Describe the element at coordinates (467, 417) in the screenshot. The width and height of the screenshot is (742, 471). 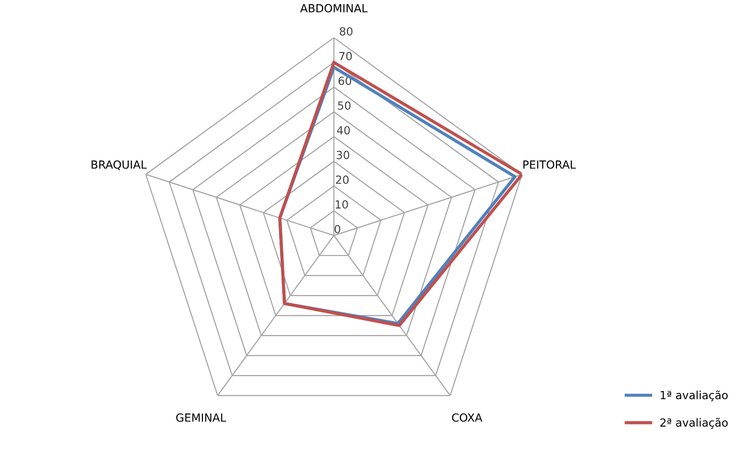
I see `spoke-label: COXA` at that location.